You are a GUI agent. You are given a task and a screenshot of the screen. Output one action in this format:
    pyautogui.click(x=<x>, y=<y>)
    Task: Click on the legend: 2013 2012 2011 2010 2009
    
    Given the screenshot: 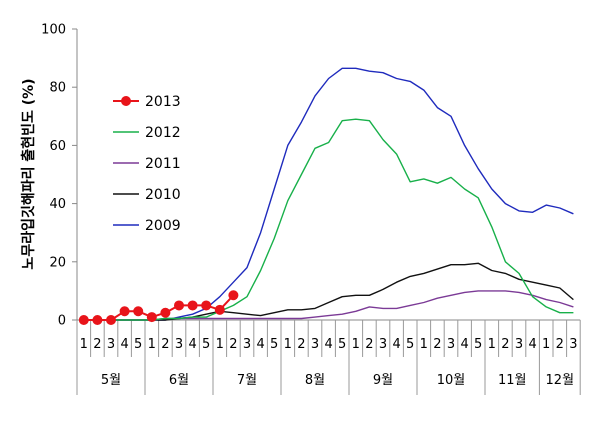 What is the action you would take?
    pyautogui.click(x=147, y=164)
    